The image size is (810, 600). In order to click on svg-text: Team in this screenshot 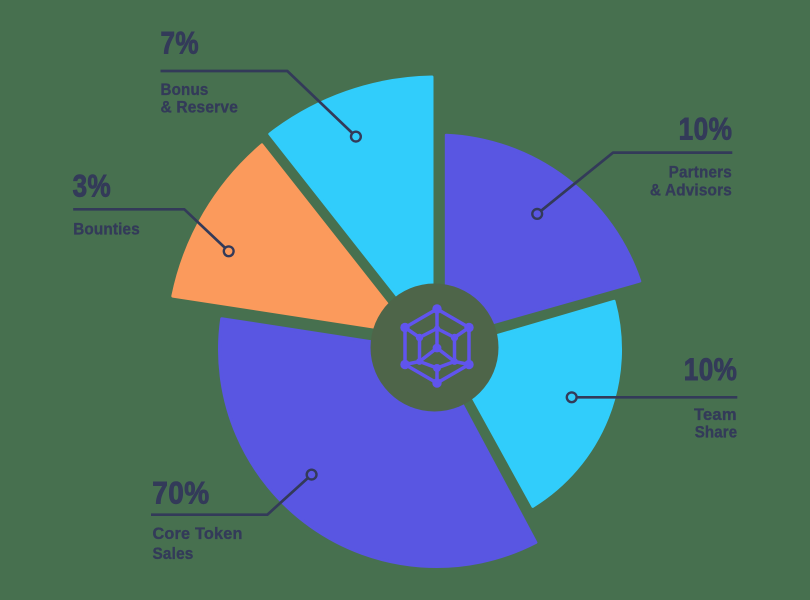, I will do `click(715, 414)`.